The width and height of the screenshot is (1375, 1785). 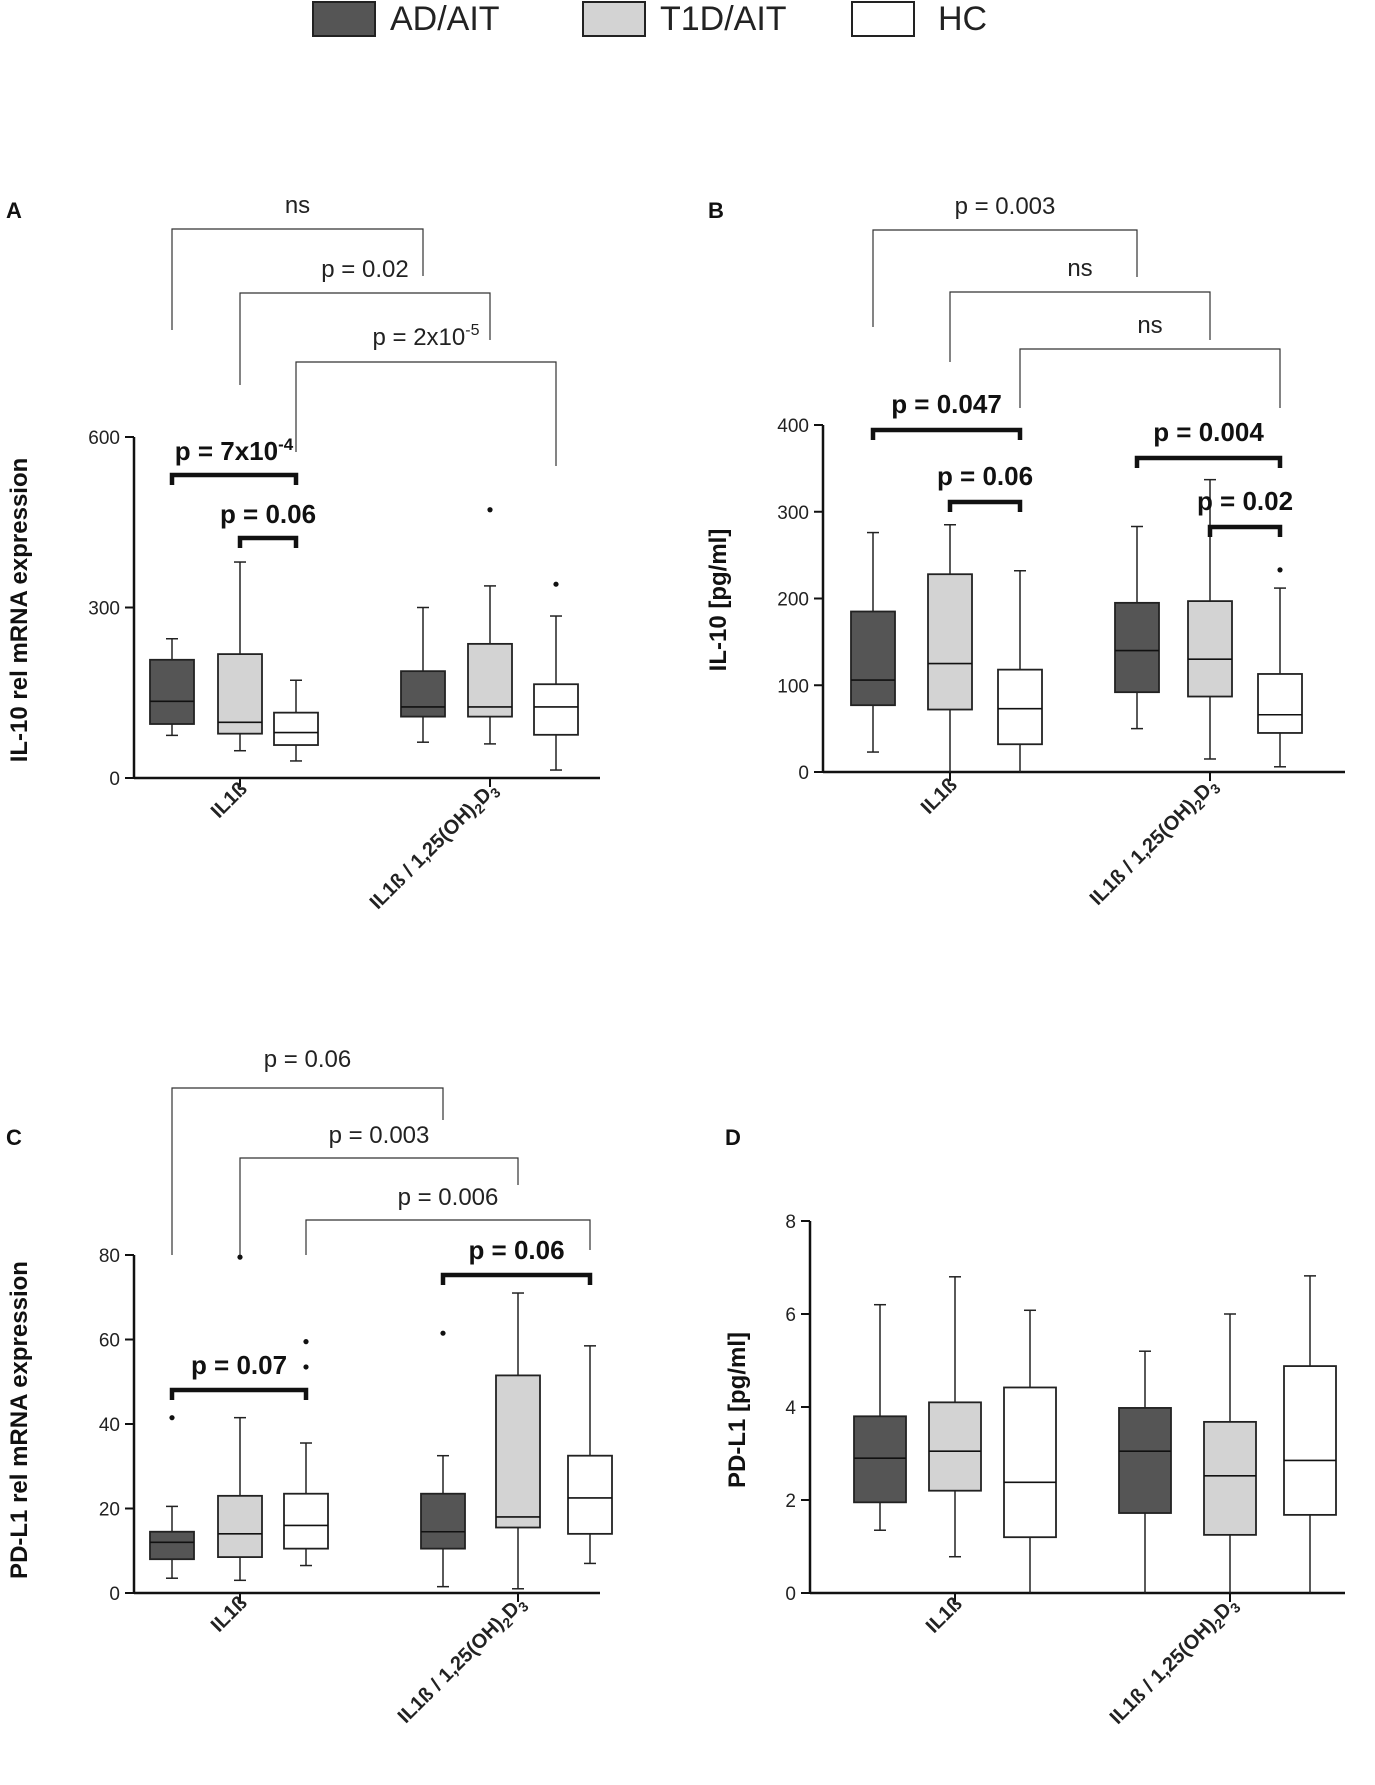 I want to click on y-axis-label: IL-10 [pg/ml], so click(x=718, y=600).